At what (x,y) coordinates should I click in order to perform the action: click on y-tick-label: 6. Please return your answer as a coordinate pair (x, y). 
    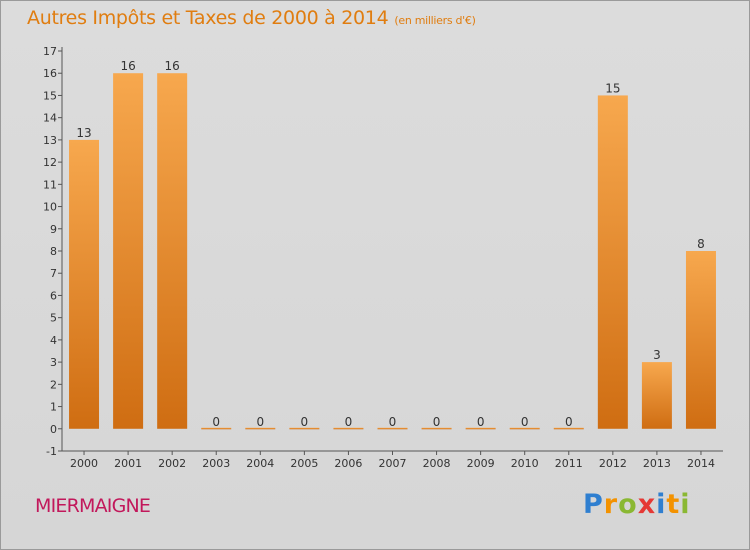
    Looking at the image, I should click on (53, 295).